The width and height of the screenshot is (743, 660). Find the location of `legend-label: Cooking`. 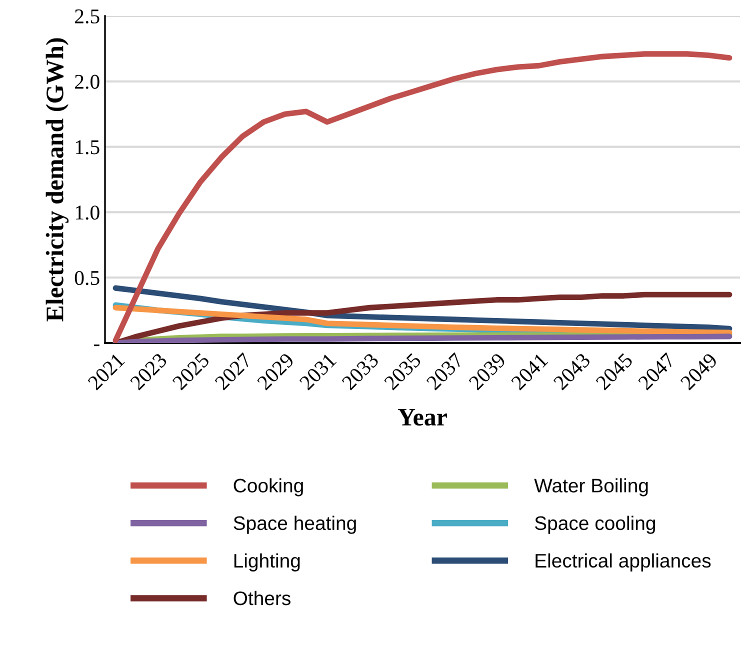

legend-label: Cooking is located at coordinates (268, 487).